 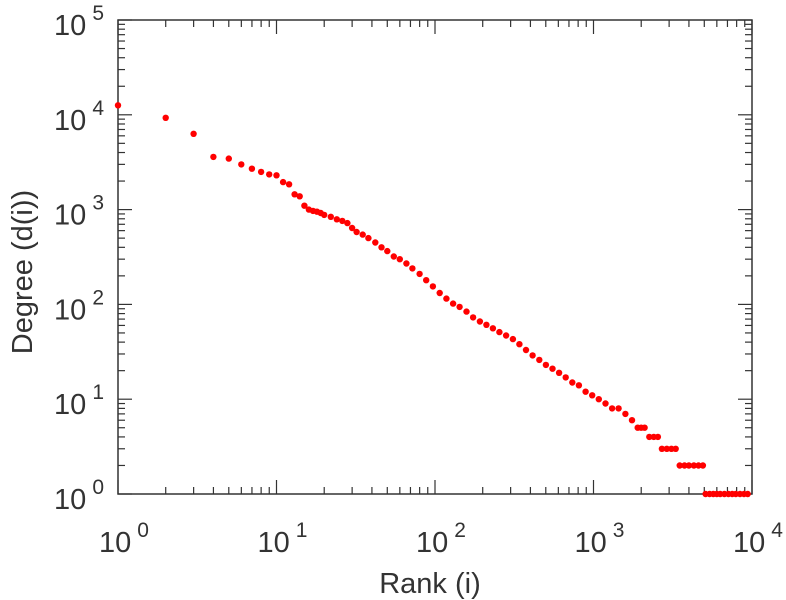 I want to click on x-tick-label-exponent: 1, so click(x=302, y=530).